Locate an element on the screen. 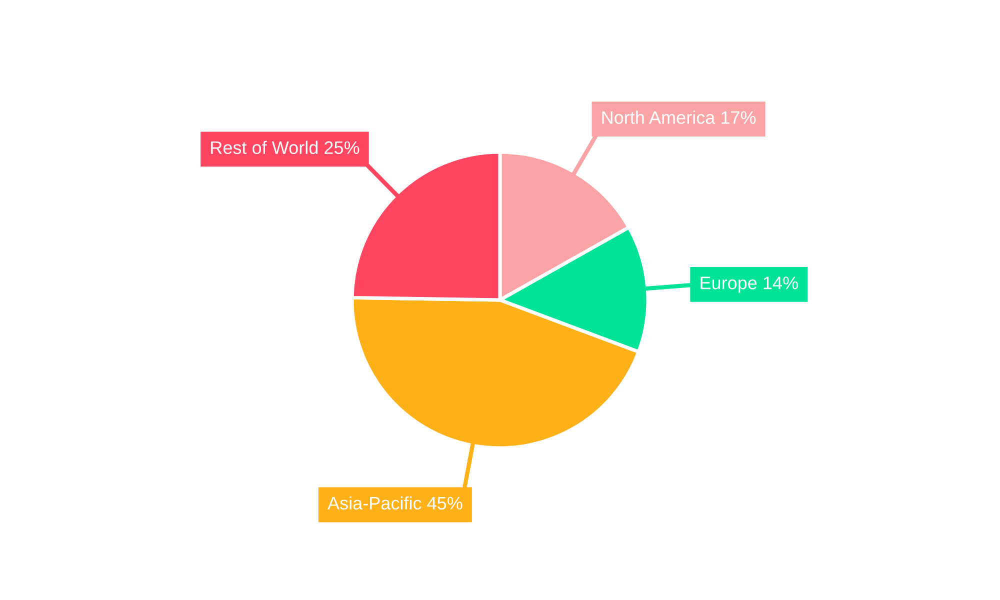 The height and width of the screenshot is (600, 1000). slice-label: Rest of World 25% is located at coordinates (285, 147).